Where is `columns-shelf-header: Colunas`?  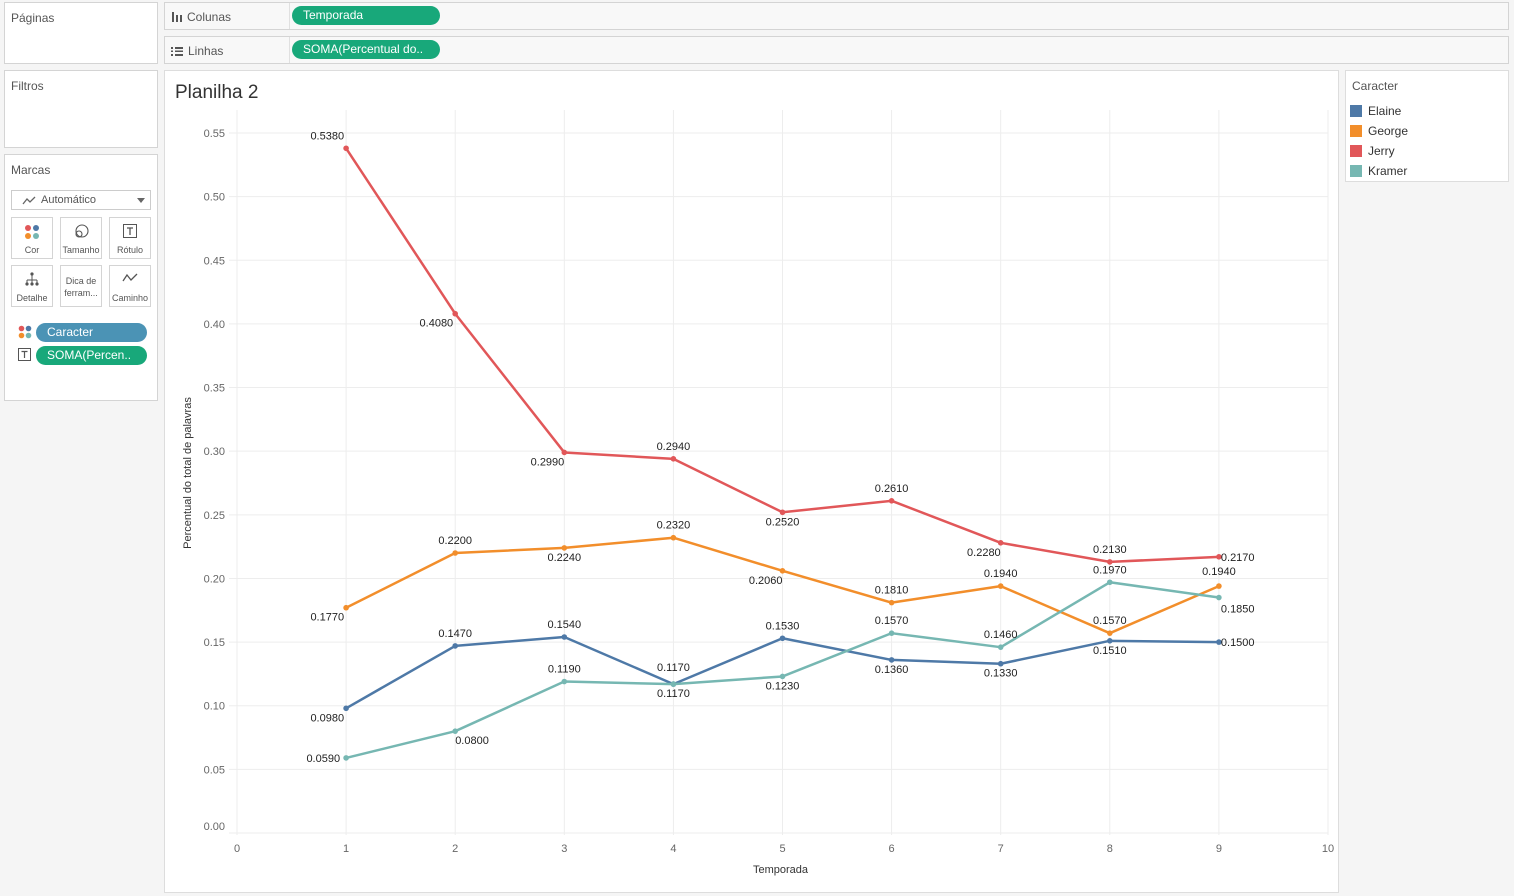 columns-shelf-header: Colunas is located at coordinates (201, 17).